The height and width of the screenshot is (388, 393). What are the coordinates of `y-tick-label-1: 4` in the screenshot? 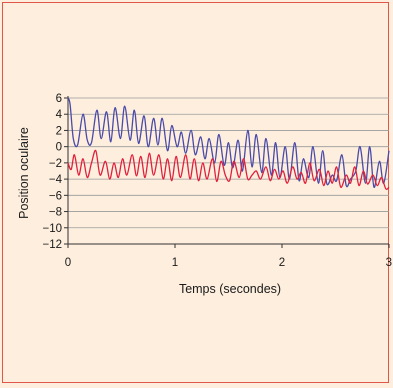 It's located at (59, 115).